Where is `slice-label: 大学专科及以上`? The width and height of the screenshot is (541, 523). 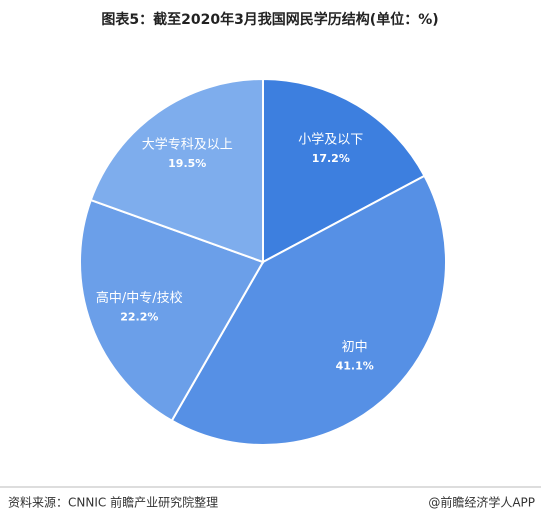
slice-label: 大学专科及以上 is located at coordinates (187, 145).